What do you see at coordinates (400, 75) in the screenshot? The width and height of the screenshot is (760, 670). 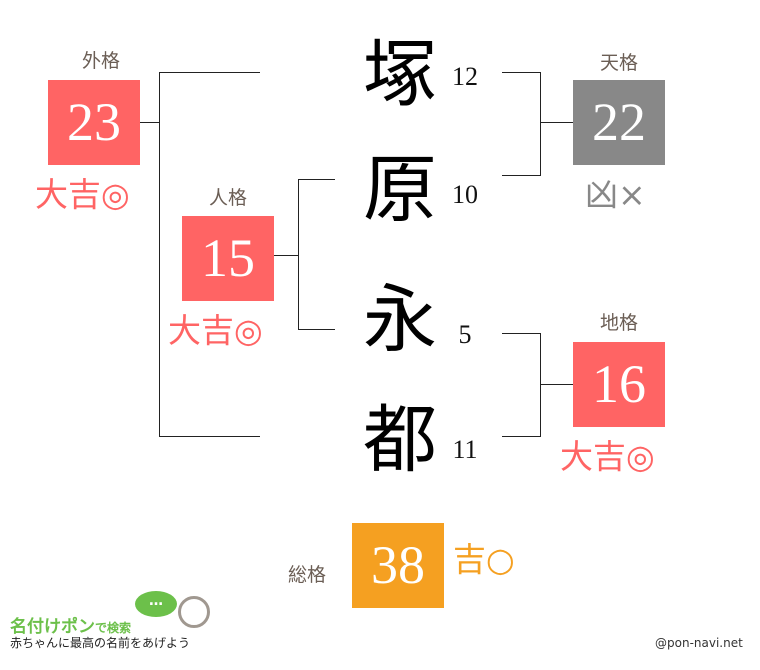 I see `name-char: 塚` at bounding box center [400, 75].